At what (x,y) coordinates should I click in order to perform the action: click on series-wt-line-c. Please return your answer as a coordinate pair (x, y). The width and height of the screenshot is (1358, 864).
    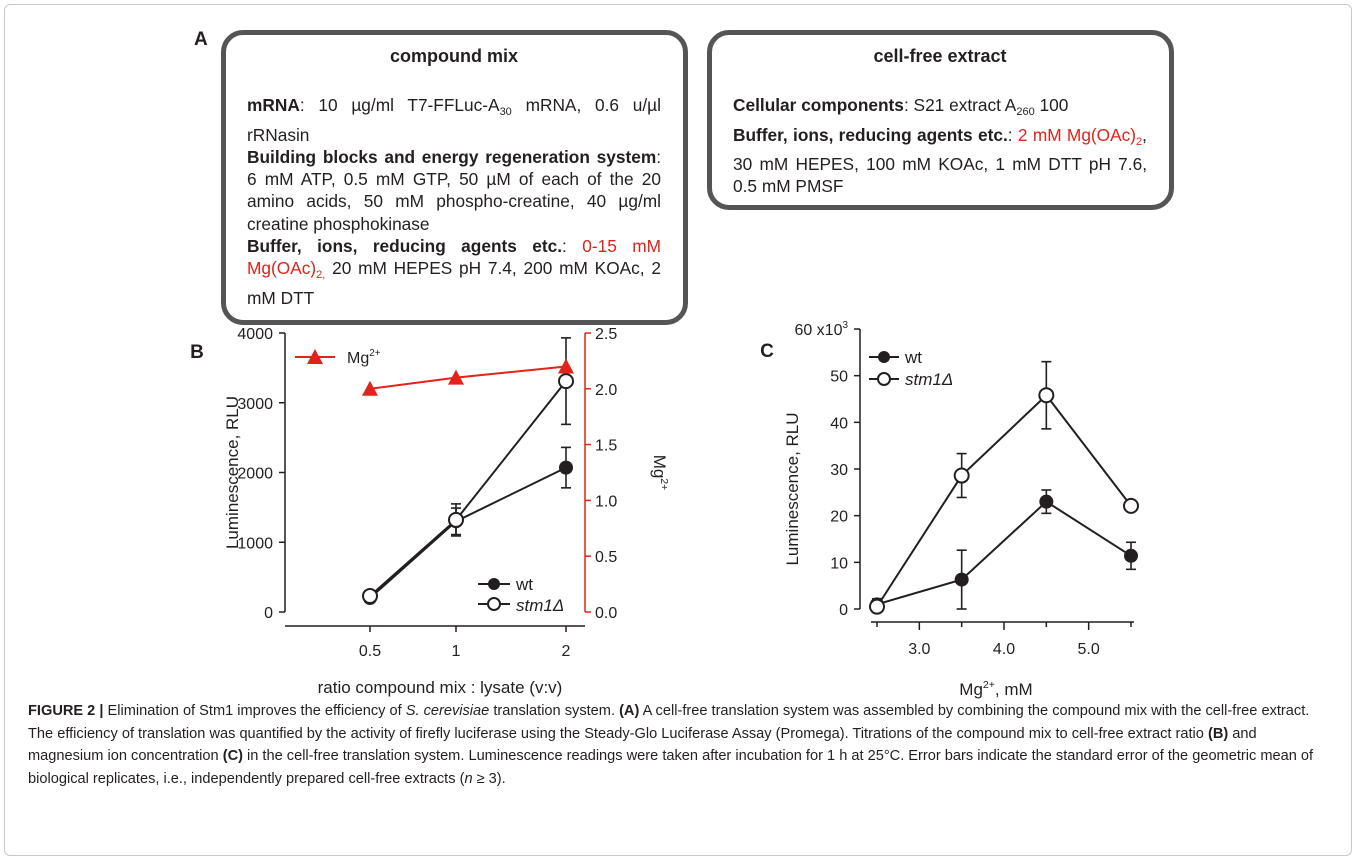
    Looking at the image, I should click on (1004, 553).